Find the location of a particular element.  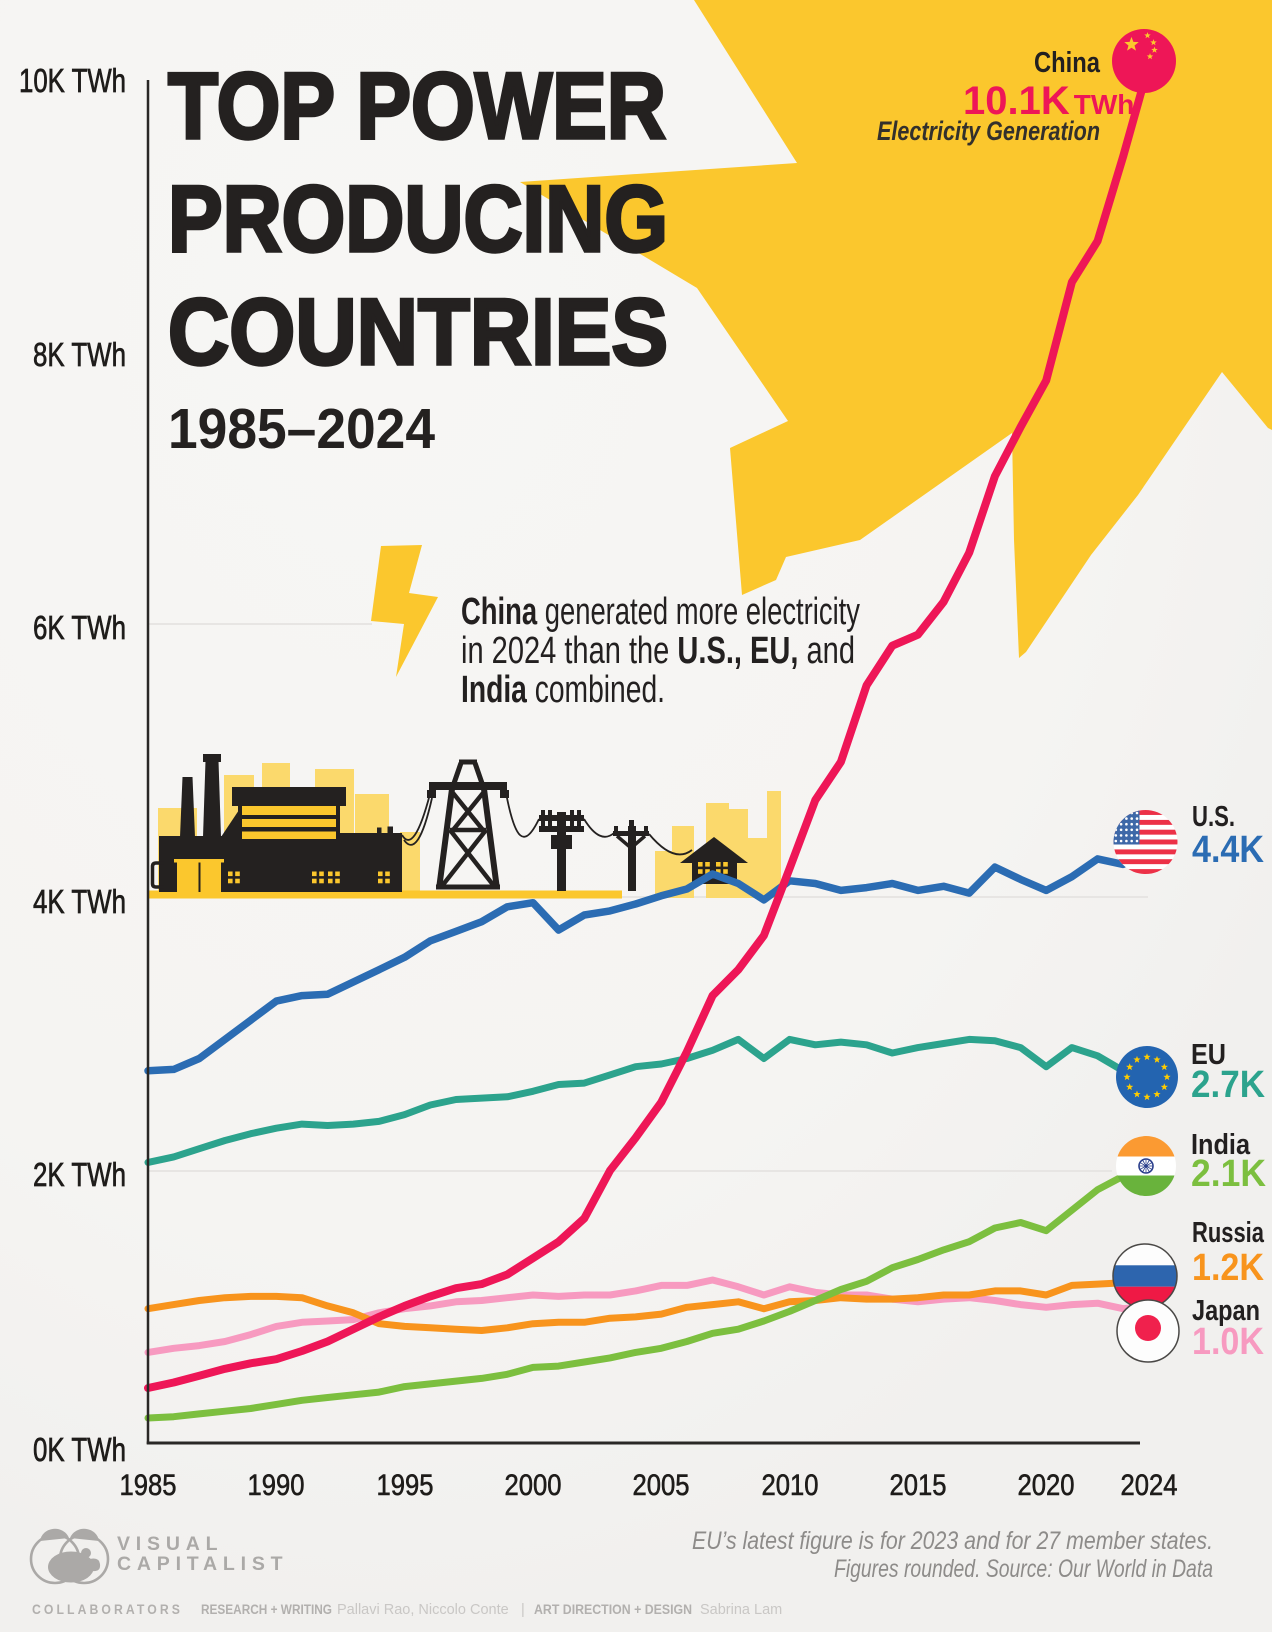

svg-text: U.S. is located at coordinates (1213, 817).